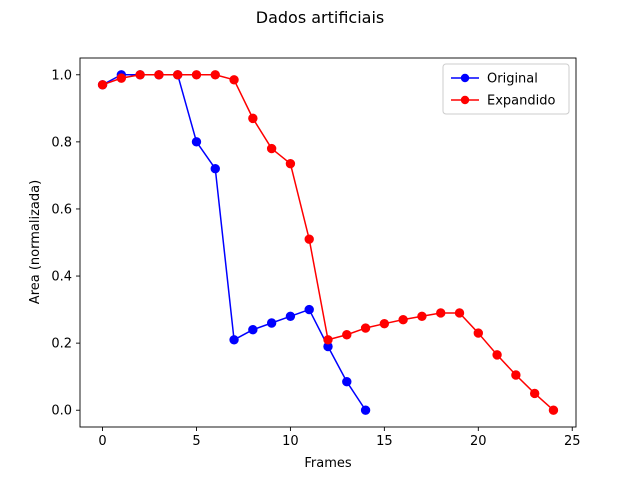 This screenshot has height=480, width=640. I want to click on y-tick-label: 0.2, so click(61, 344).